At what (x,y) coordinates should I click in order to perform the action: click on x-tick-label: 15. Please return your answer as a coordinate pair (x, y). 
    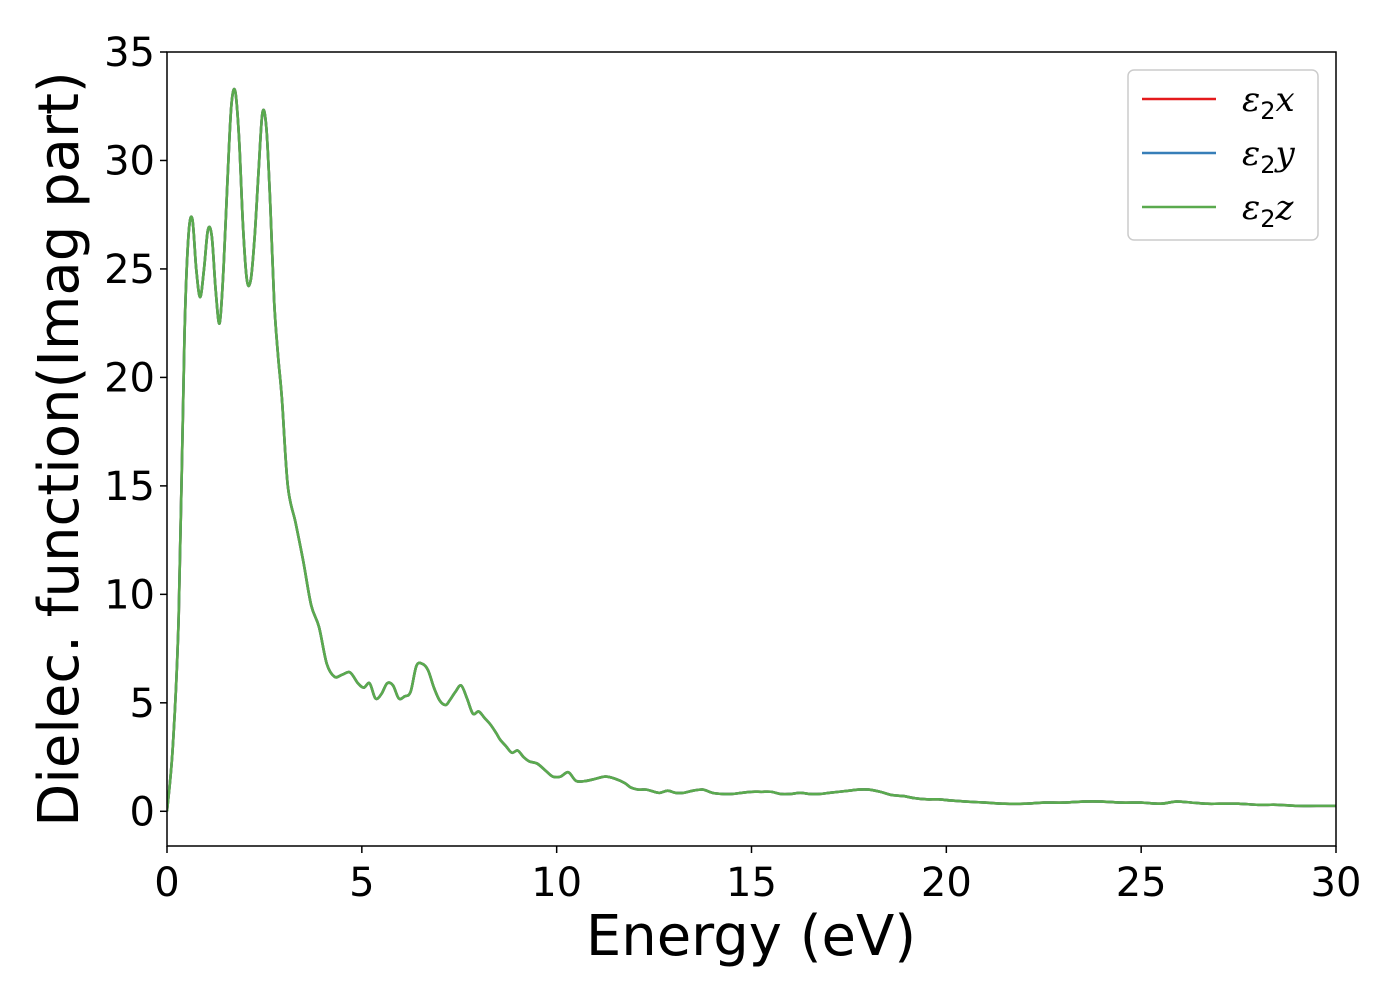
    Looking at the image, I should click on (751, 883).